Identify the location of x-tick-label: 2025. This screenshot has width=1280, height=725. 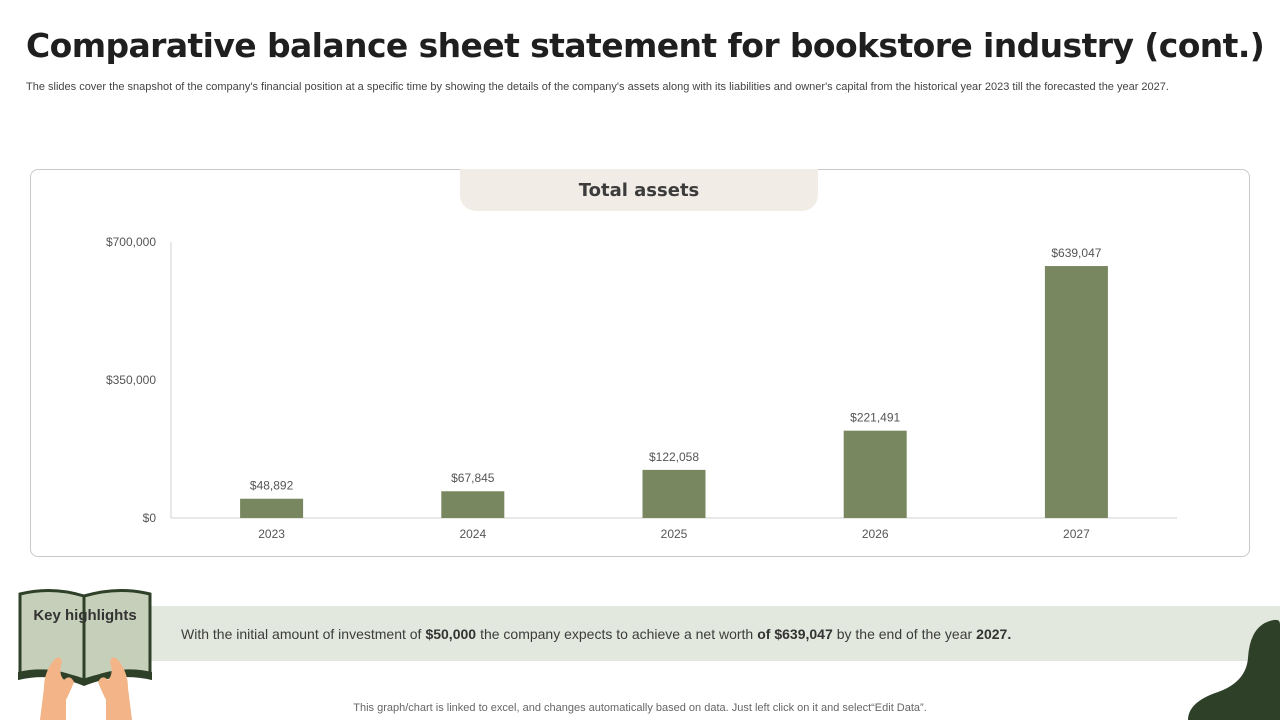
(674, 534).